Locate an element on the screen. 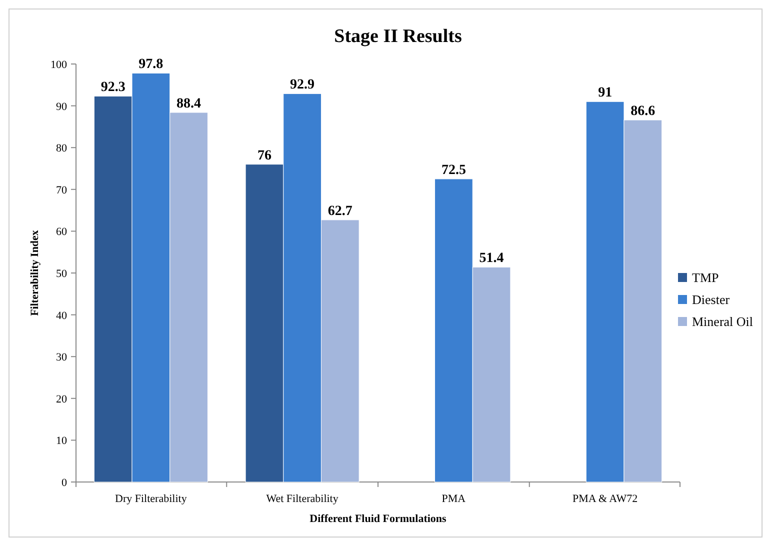  x-axis-title: Different Fluid Formulations is located at coordinates (379, 519).